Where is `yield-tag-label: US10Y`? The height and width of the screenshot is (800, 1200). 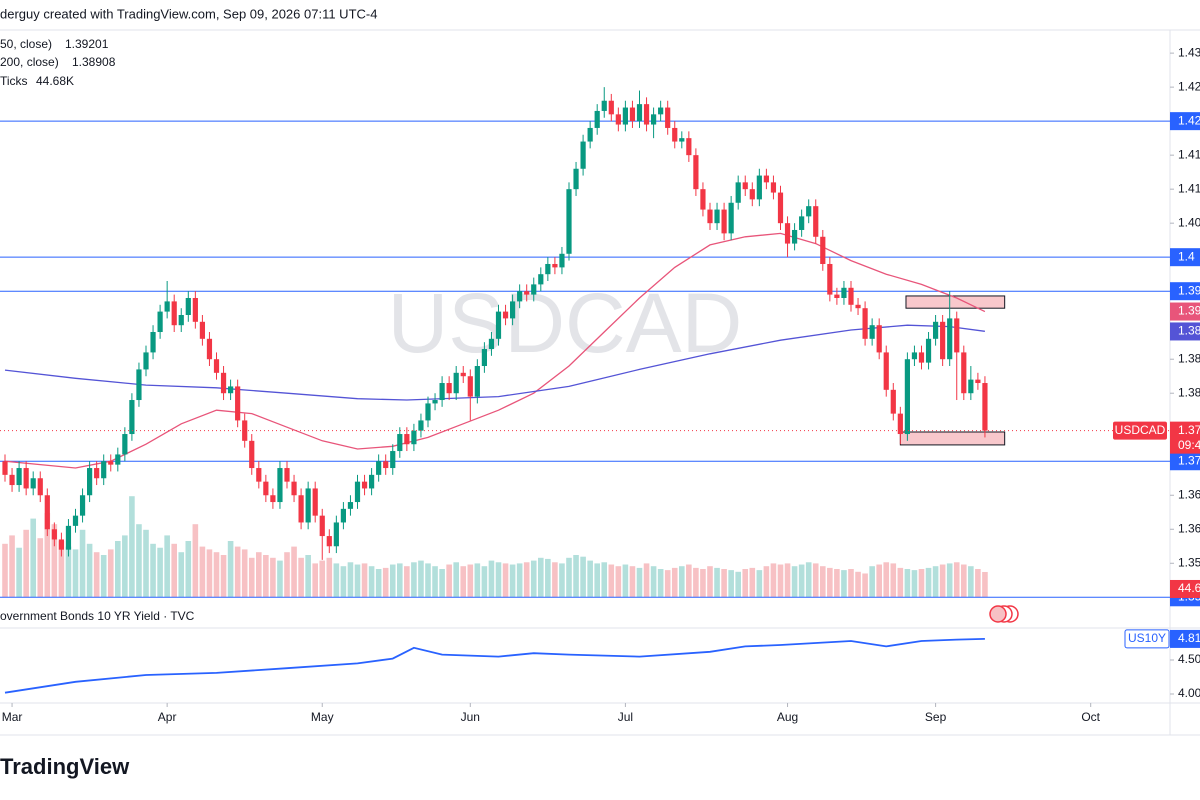
yield-tag-label: US10Y is located at coordinates (1147, 638).